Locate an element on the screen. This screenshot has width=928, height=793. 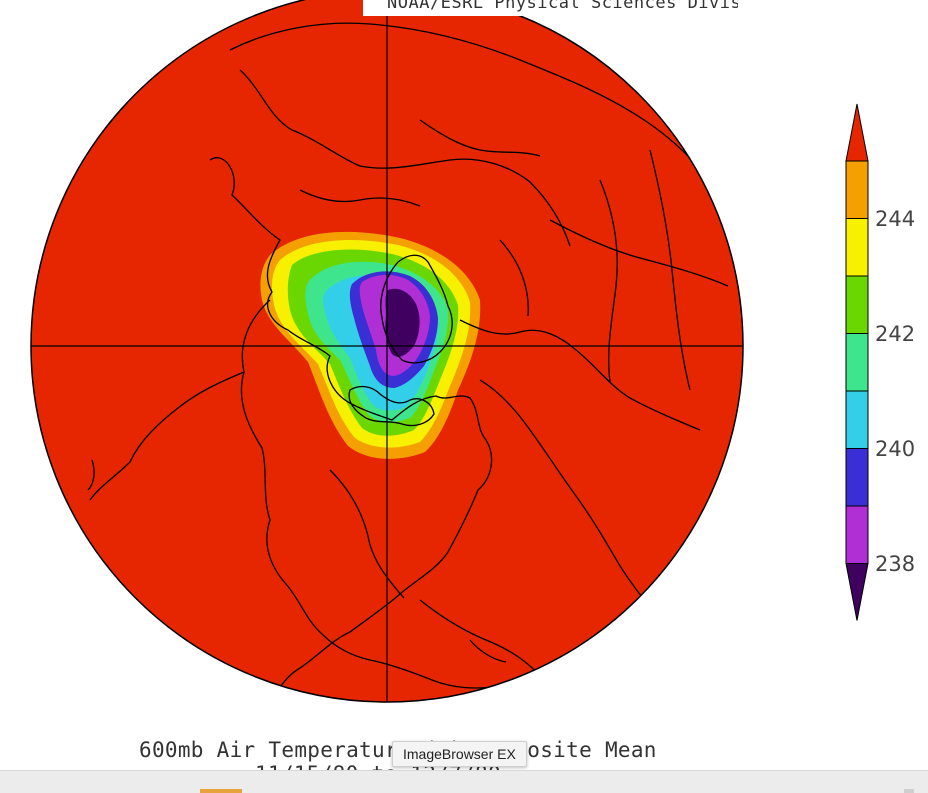
colorbar is located at coordinates (857, 362).